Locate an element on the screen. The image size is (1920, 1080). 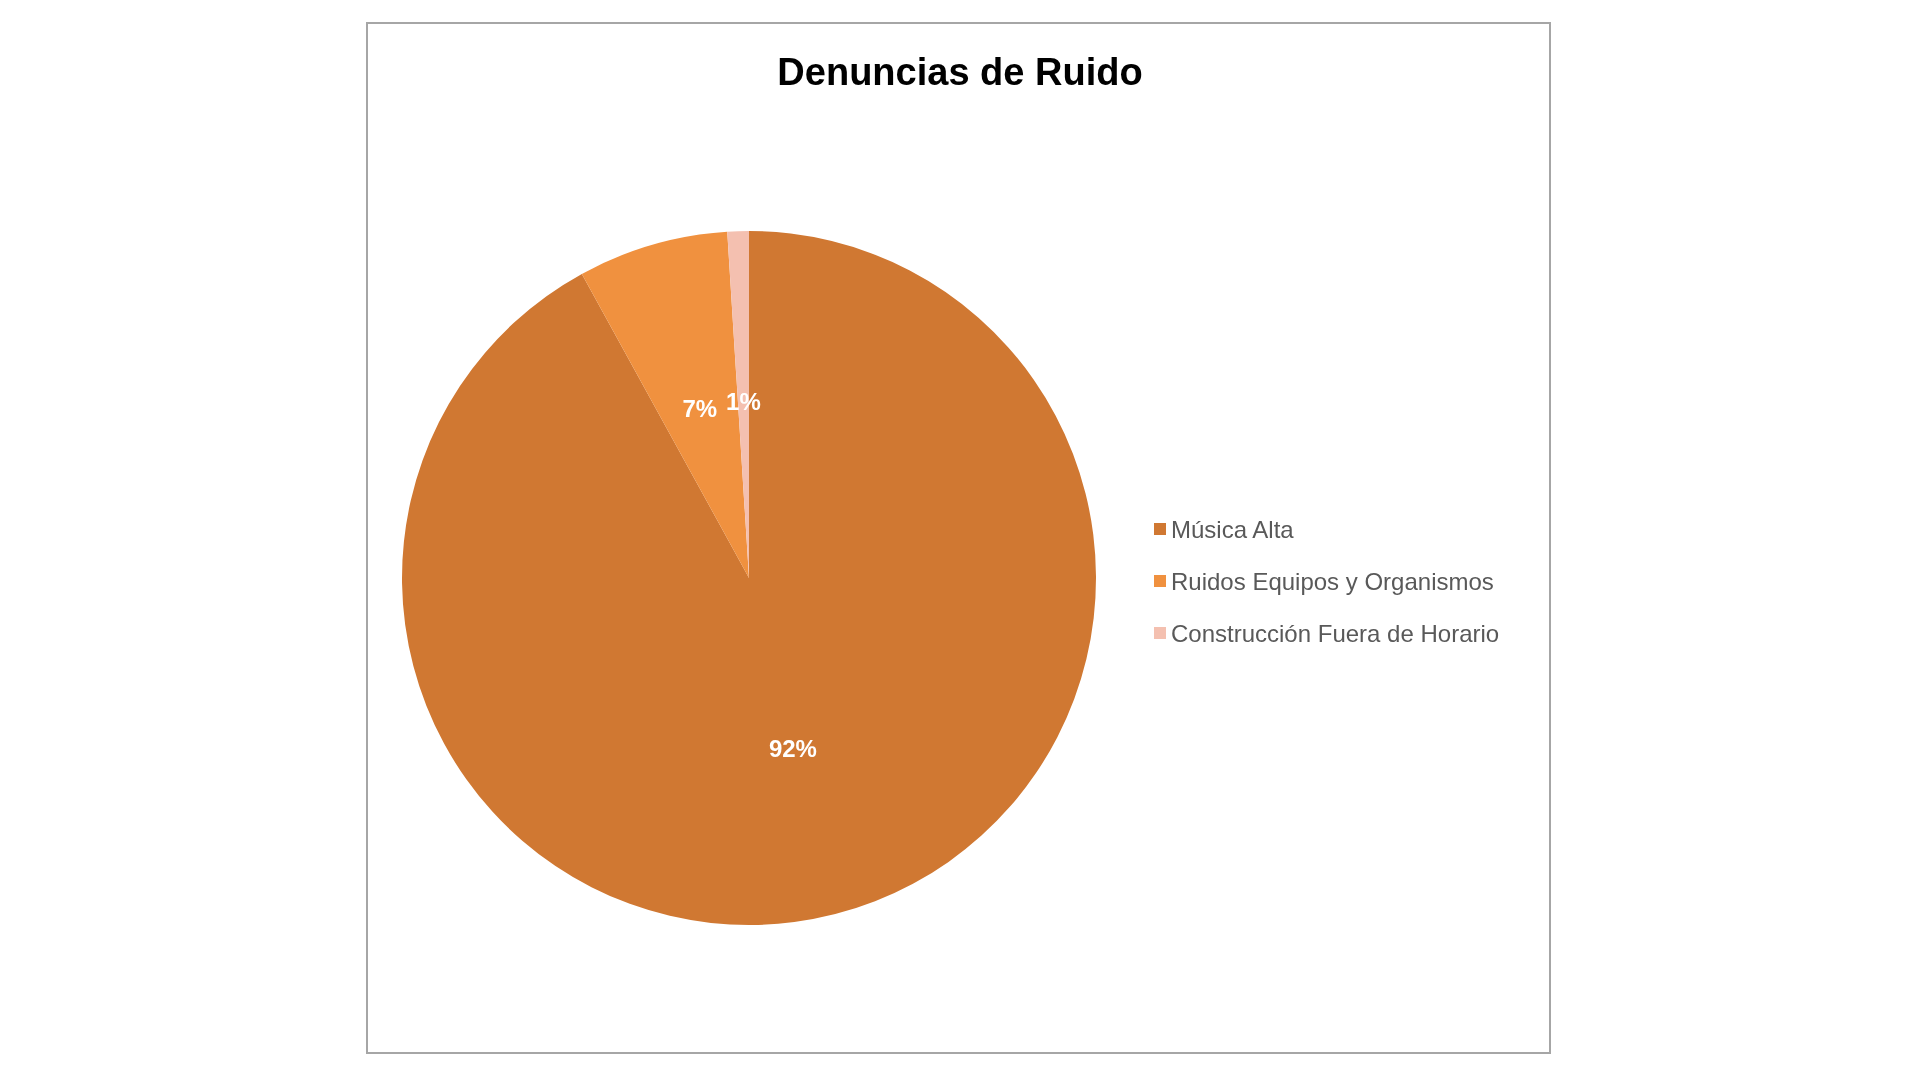
legend-label: Música Alta is located at coordinates (1233, 529).